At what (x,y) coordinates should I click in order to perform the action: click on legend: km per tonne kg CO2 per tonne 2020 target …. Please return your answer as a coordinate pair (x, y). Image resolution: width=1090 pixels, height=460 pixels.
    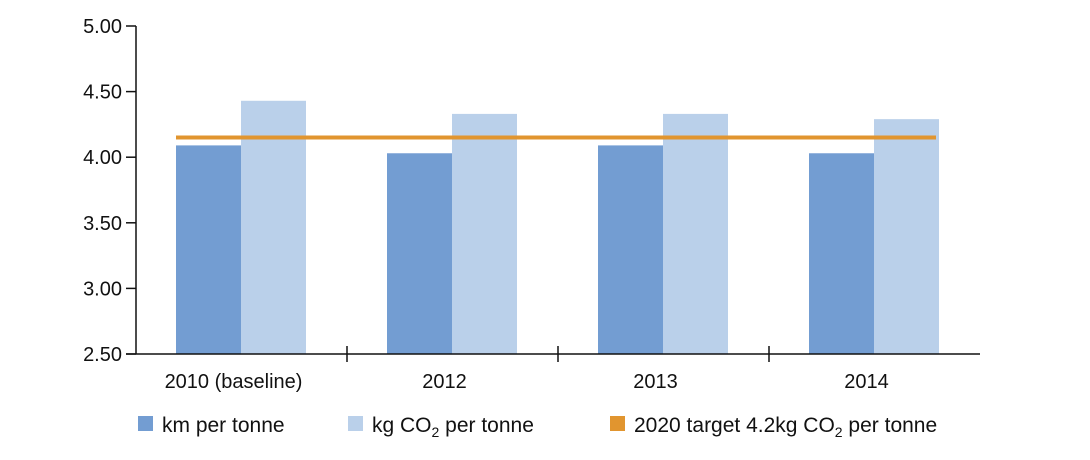
    Looking at the image, I should click on (537, 427).